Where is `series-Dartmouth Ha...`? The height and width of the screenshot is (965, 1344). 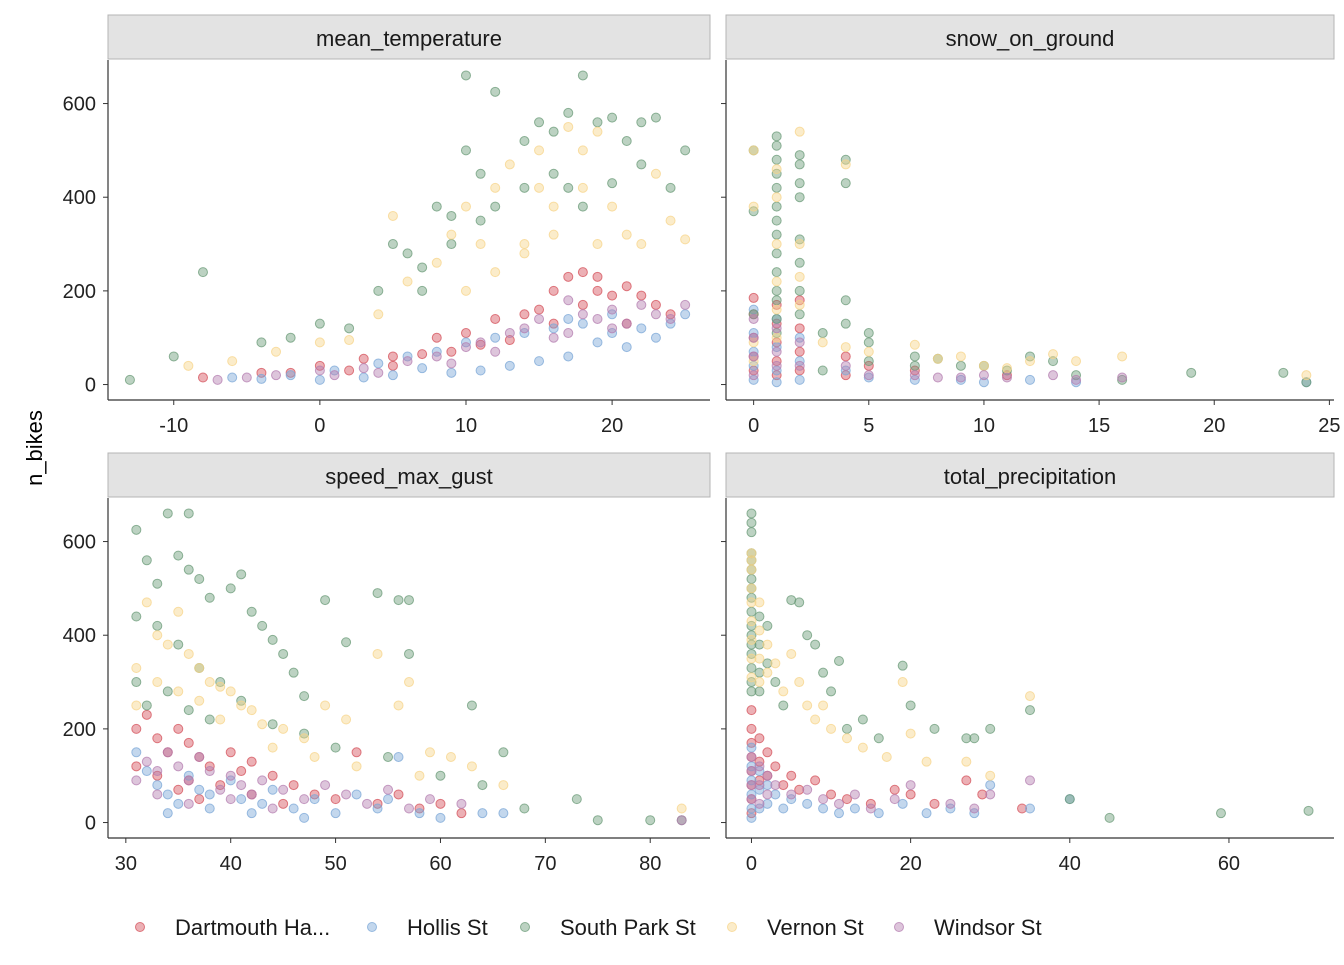
series-Dartmouth Ha... is located at coordinates (436, 325).